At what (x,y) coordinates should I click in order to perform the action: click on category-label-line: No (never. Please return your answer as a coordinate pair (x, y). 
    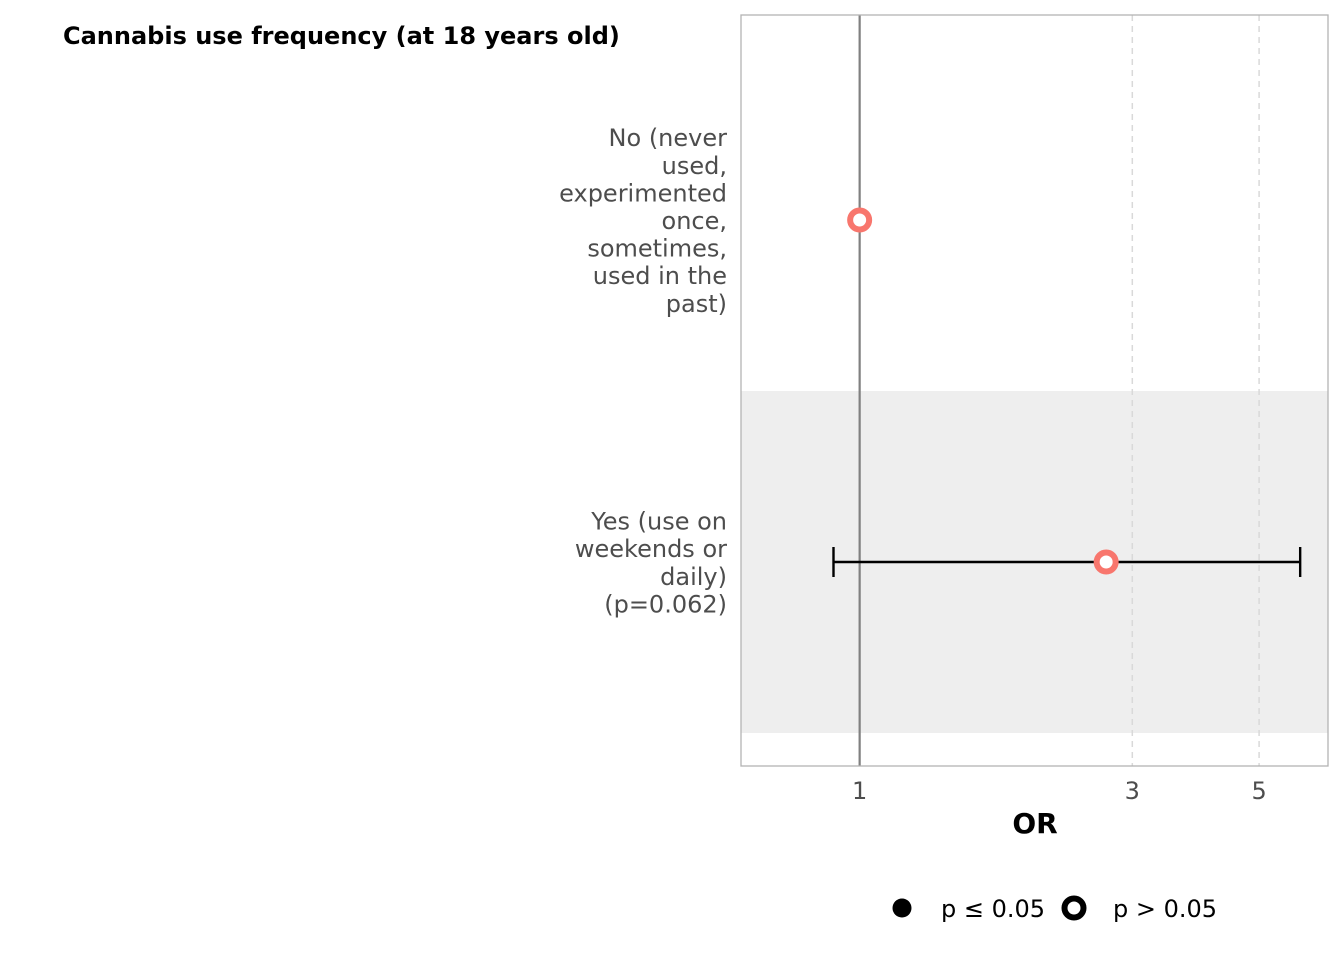
    Looking at the image, I should click on (668, 138).